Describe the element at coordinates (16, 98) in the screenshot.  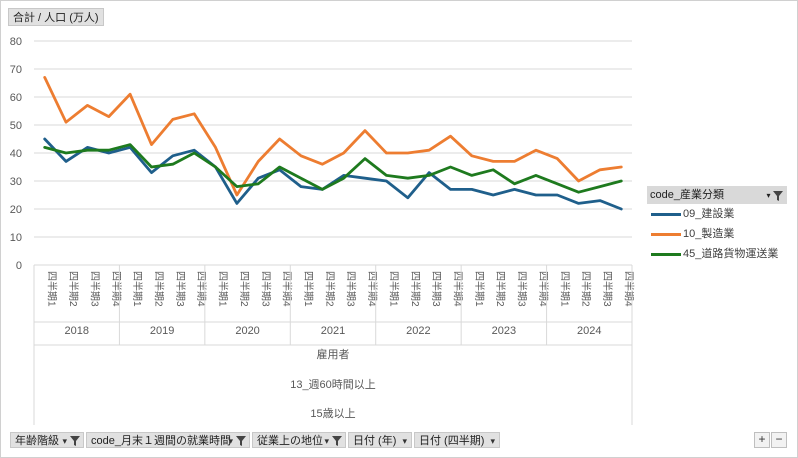
I see `y-tick-label: 60` at that location.